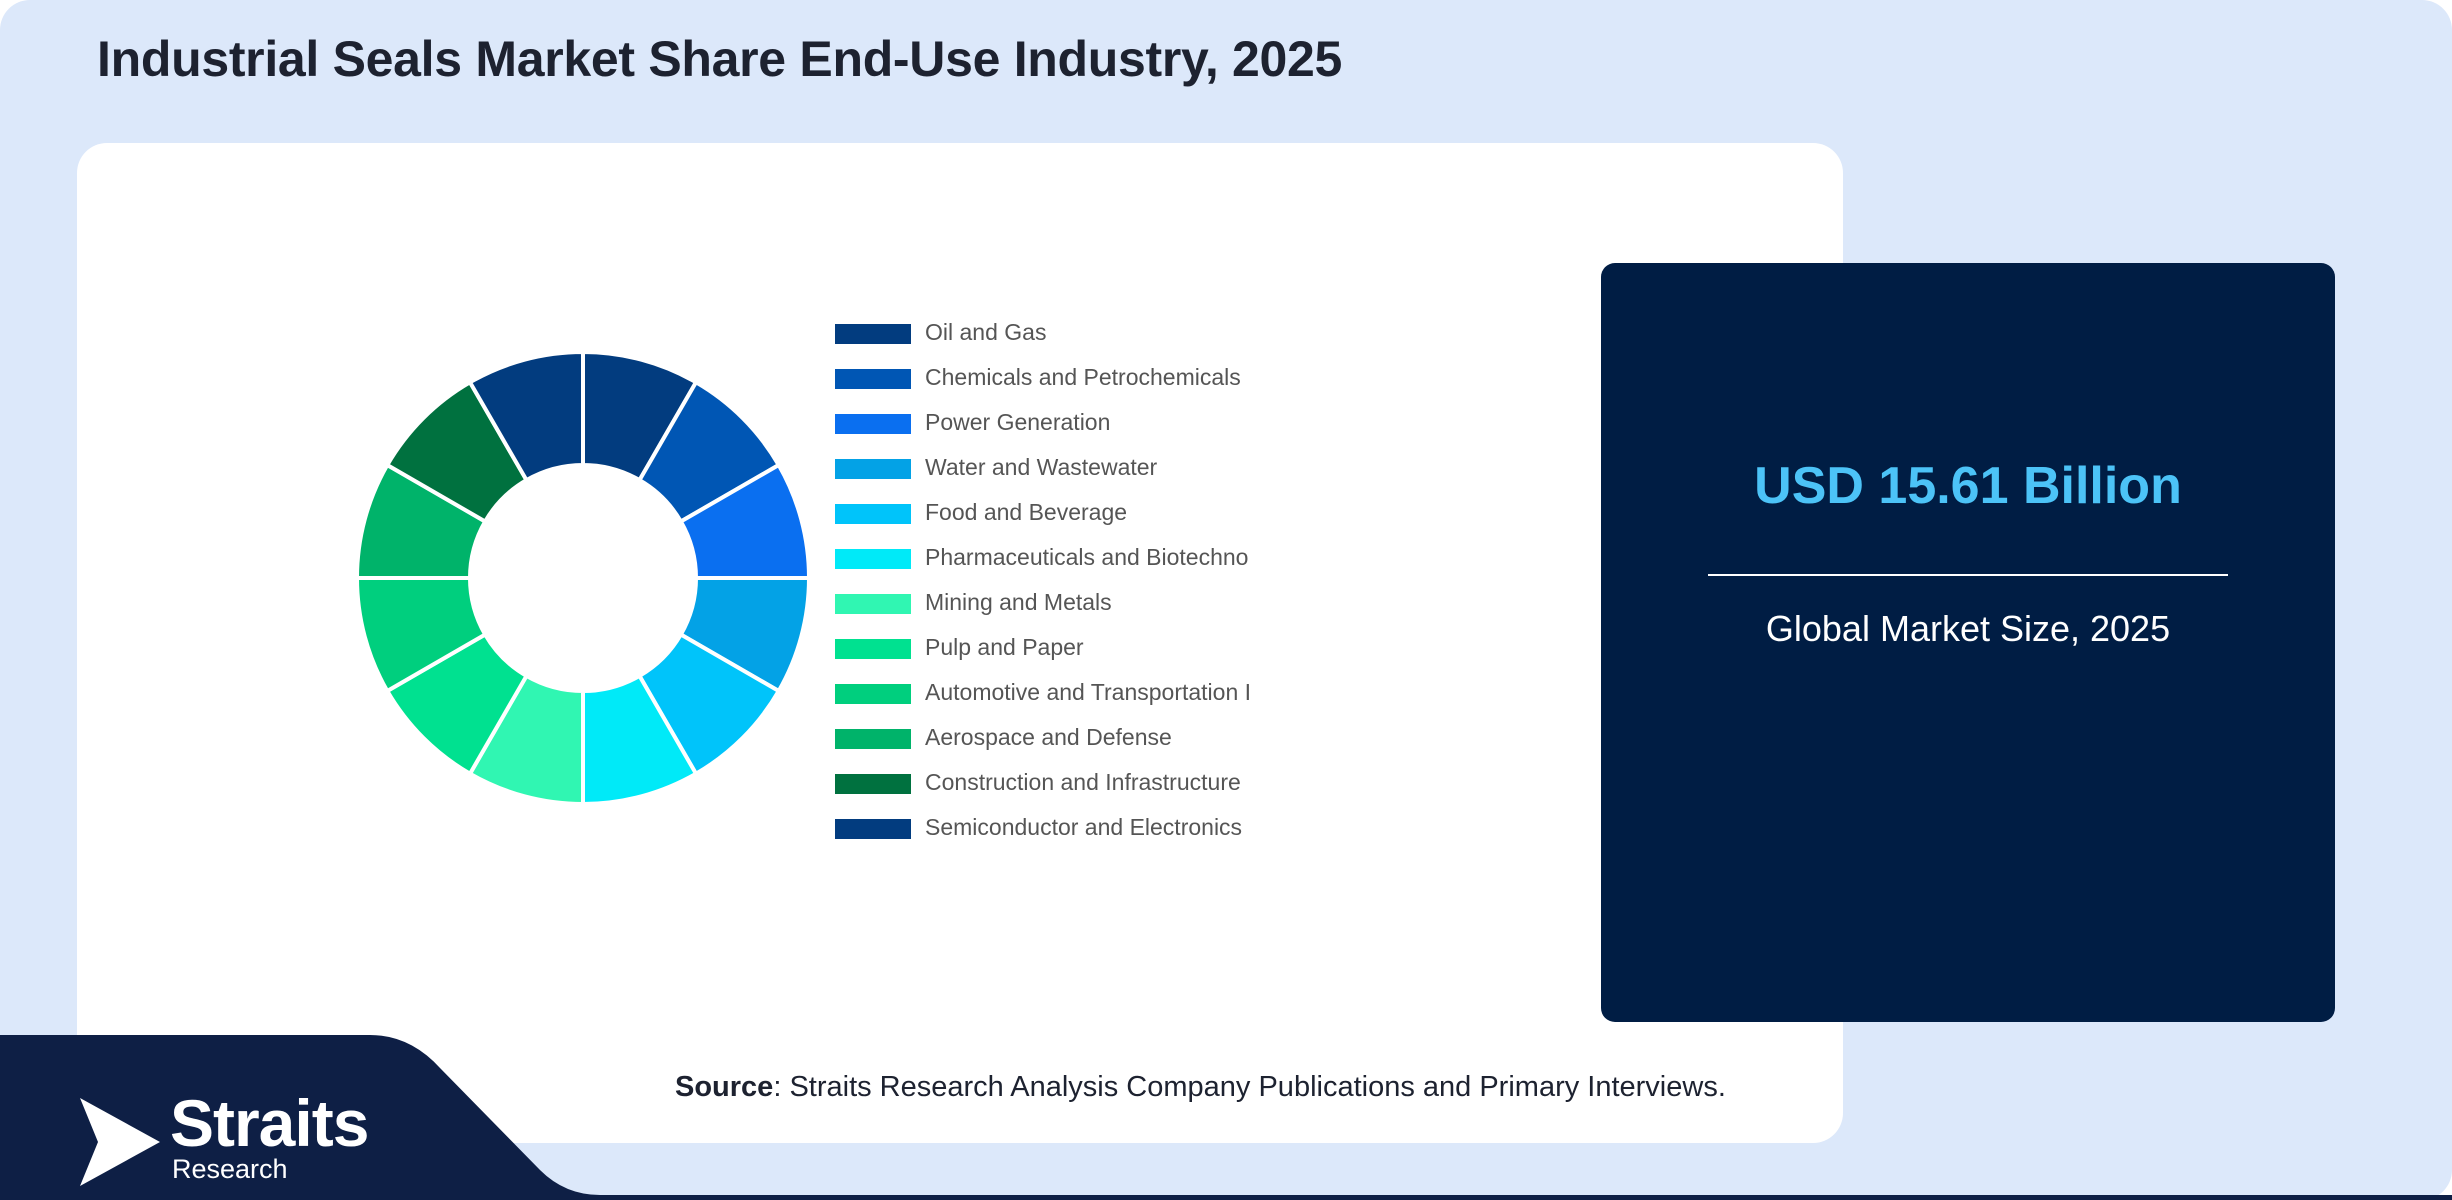  I want to click on legend-label: Power Generation, so click(1017, 422).